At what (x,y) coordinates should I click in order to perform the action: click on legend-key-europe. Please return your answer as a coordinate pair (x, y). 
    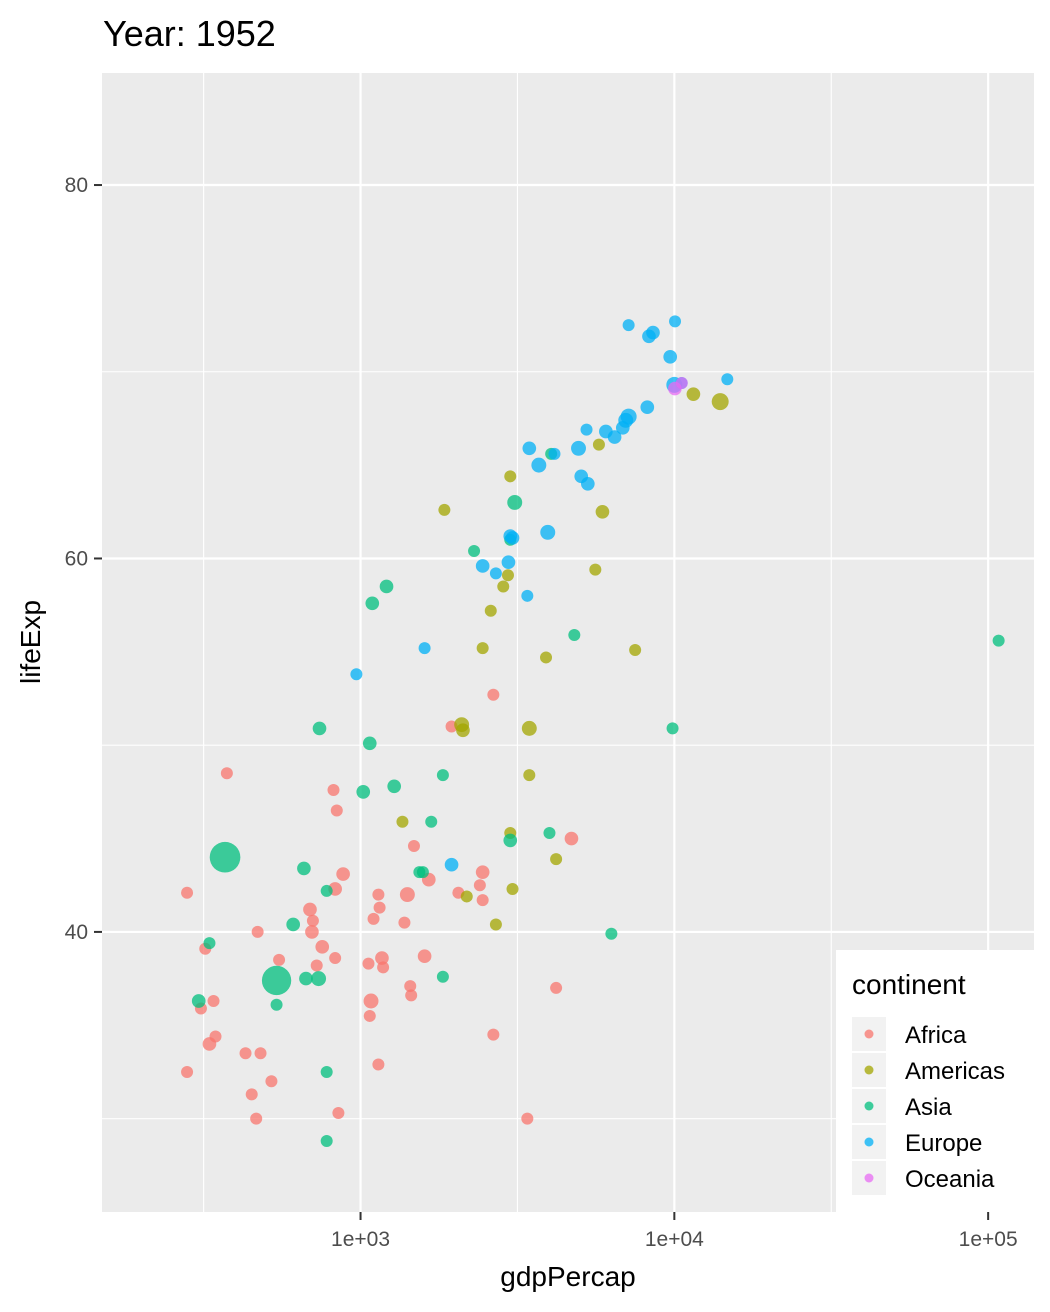
    Looking at the image, I should click on (869, 1142).